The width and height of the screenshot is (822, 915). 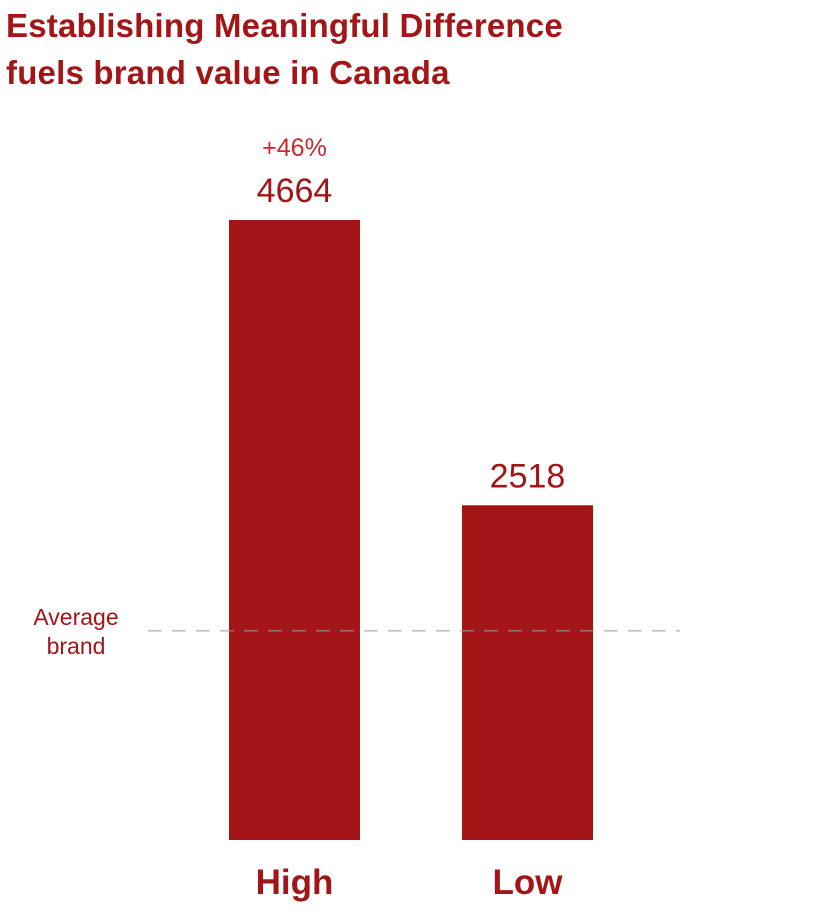 I want to click on chart-title-line-1: Establishing Meaningful Difference, so click(x=284, y=25).